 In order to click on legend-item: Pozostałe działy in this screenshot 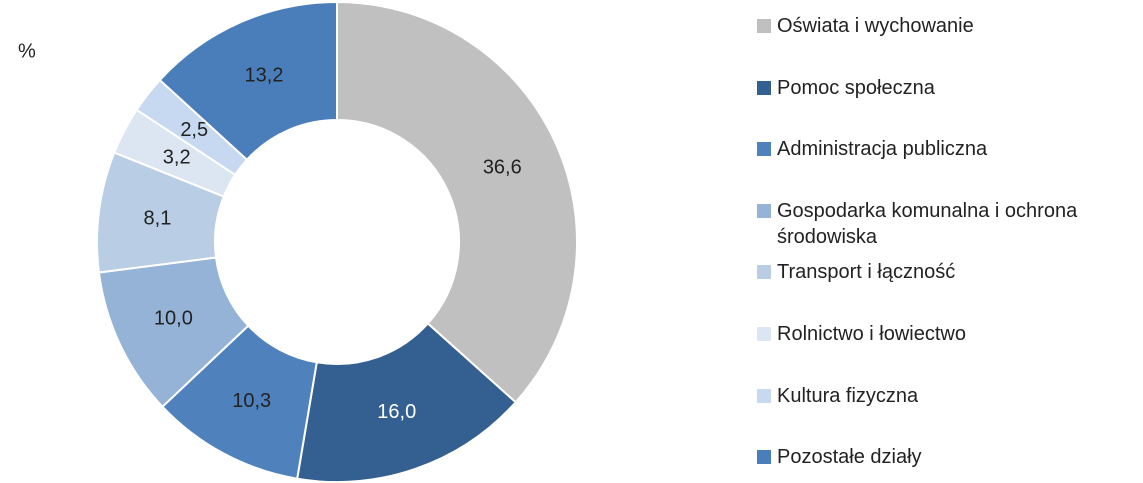, I will do `click(947, 457)`.